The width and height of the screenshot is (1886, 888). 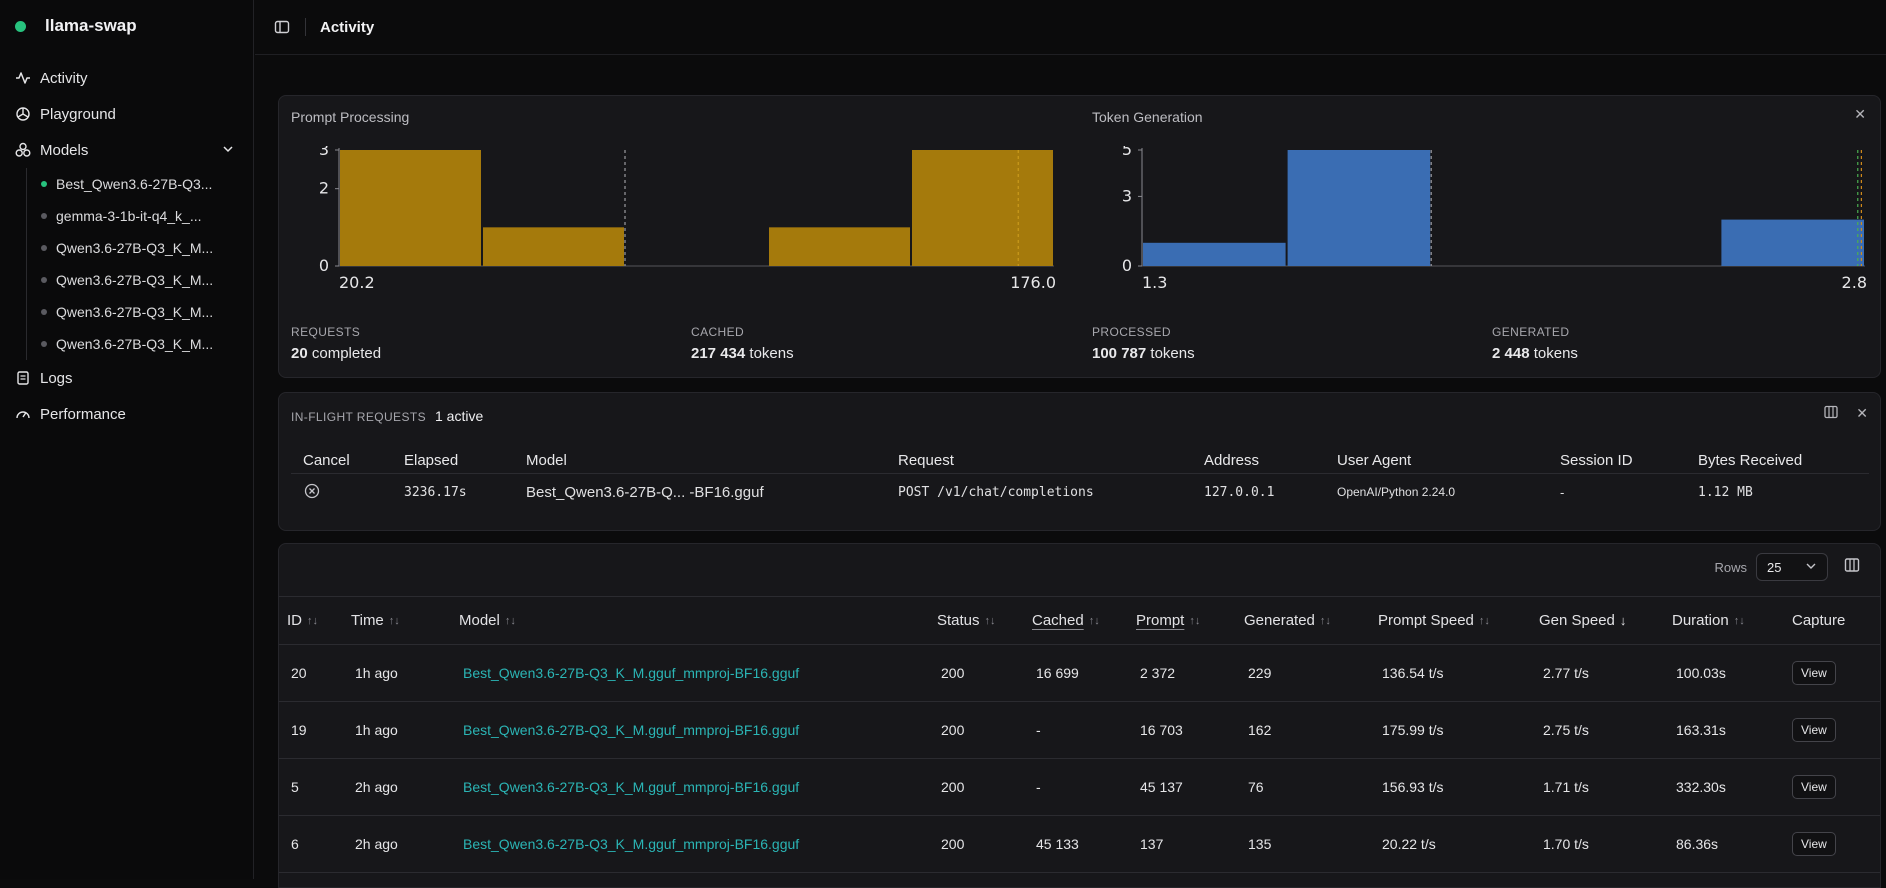 I want to click on divider, so click(x=305, y=27).